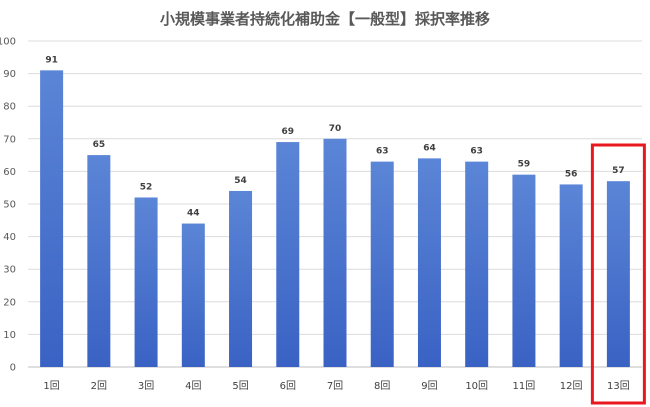 This screenshot has width=650, height=407. What do you see at coordinates (571, 386) in the screenshot?
I see `x-tick-label: 12回` at bounding box center [571, 386].